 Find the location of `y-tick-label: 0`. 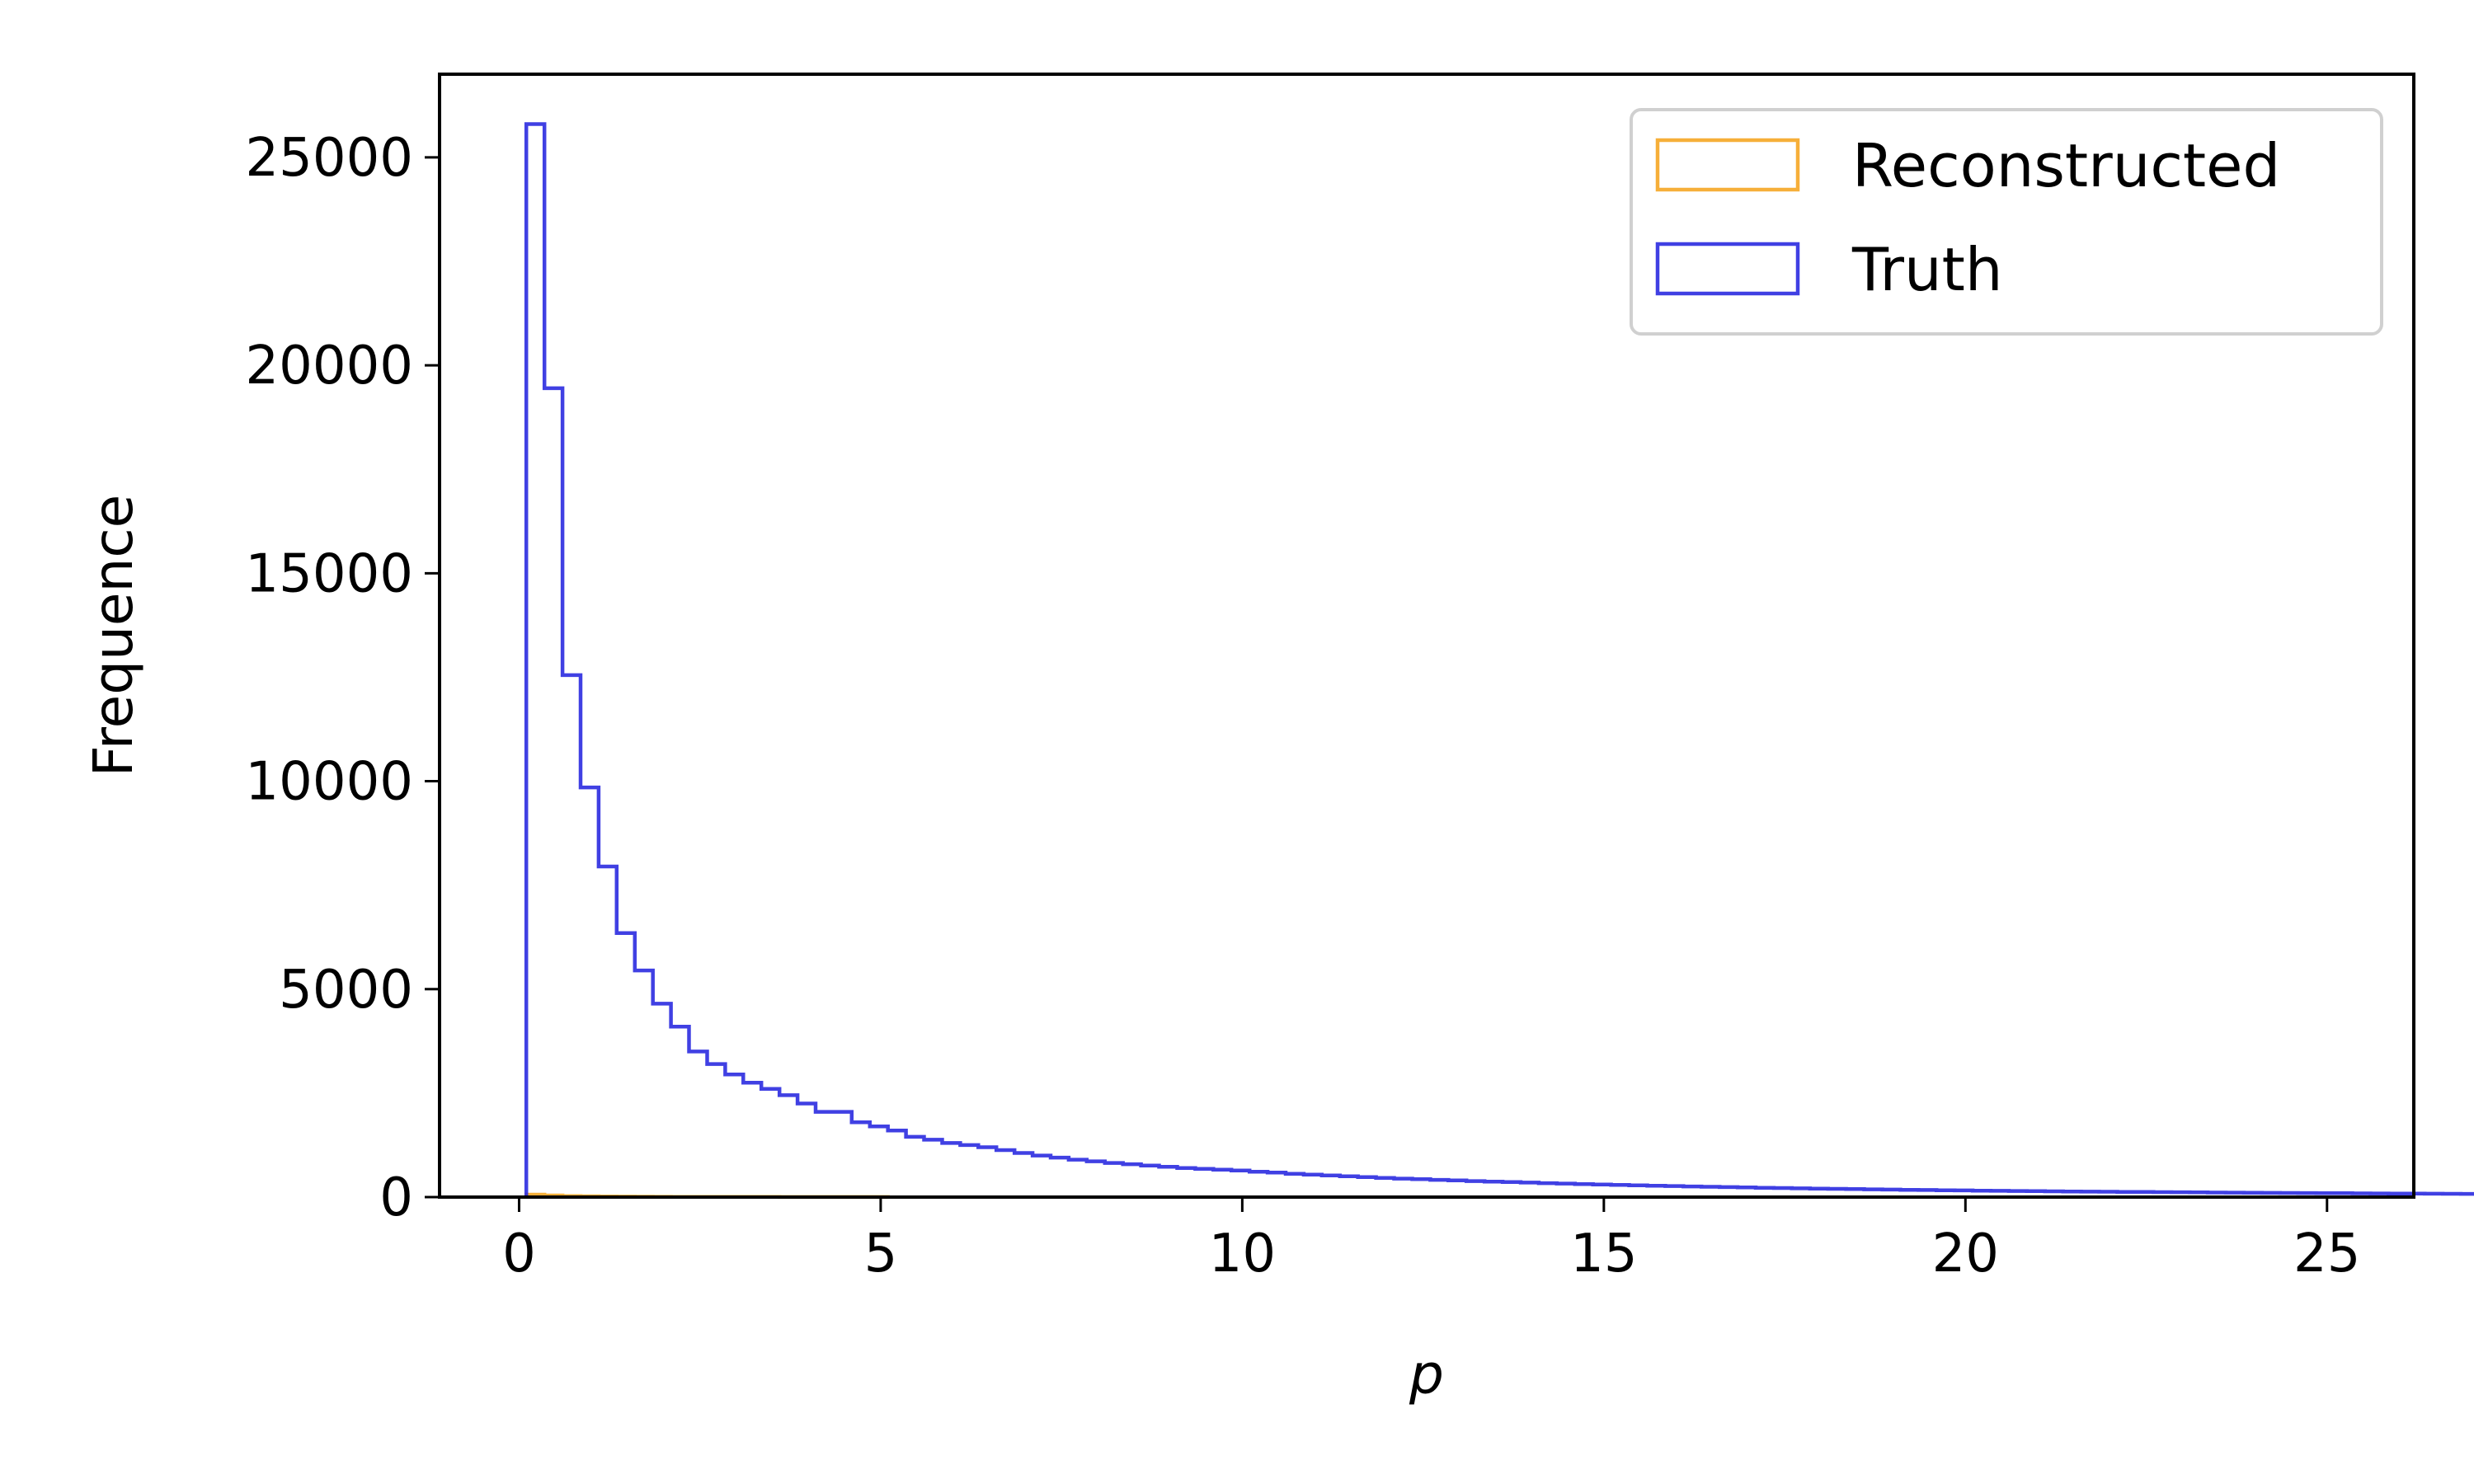

y-tick-label: 0 is located at coordinates (396, 1197).